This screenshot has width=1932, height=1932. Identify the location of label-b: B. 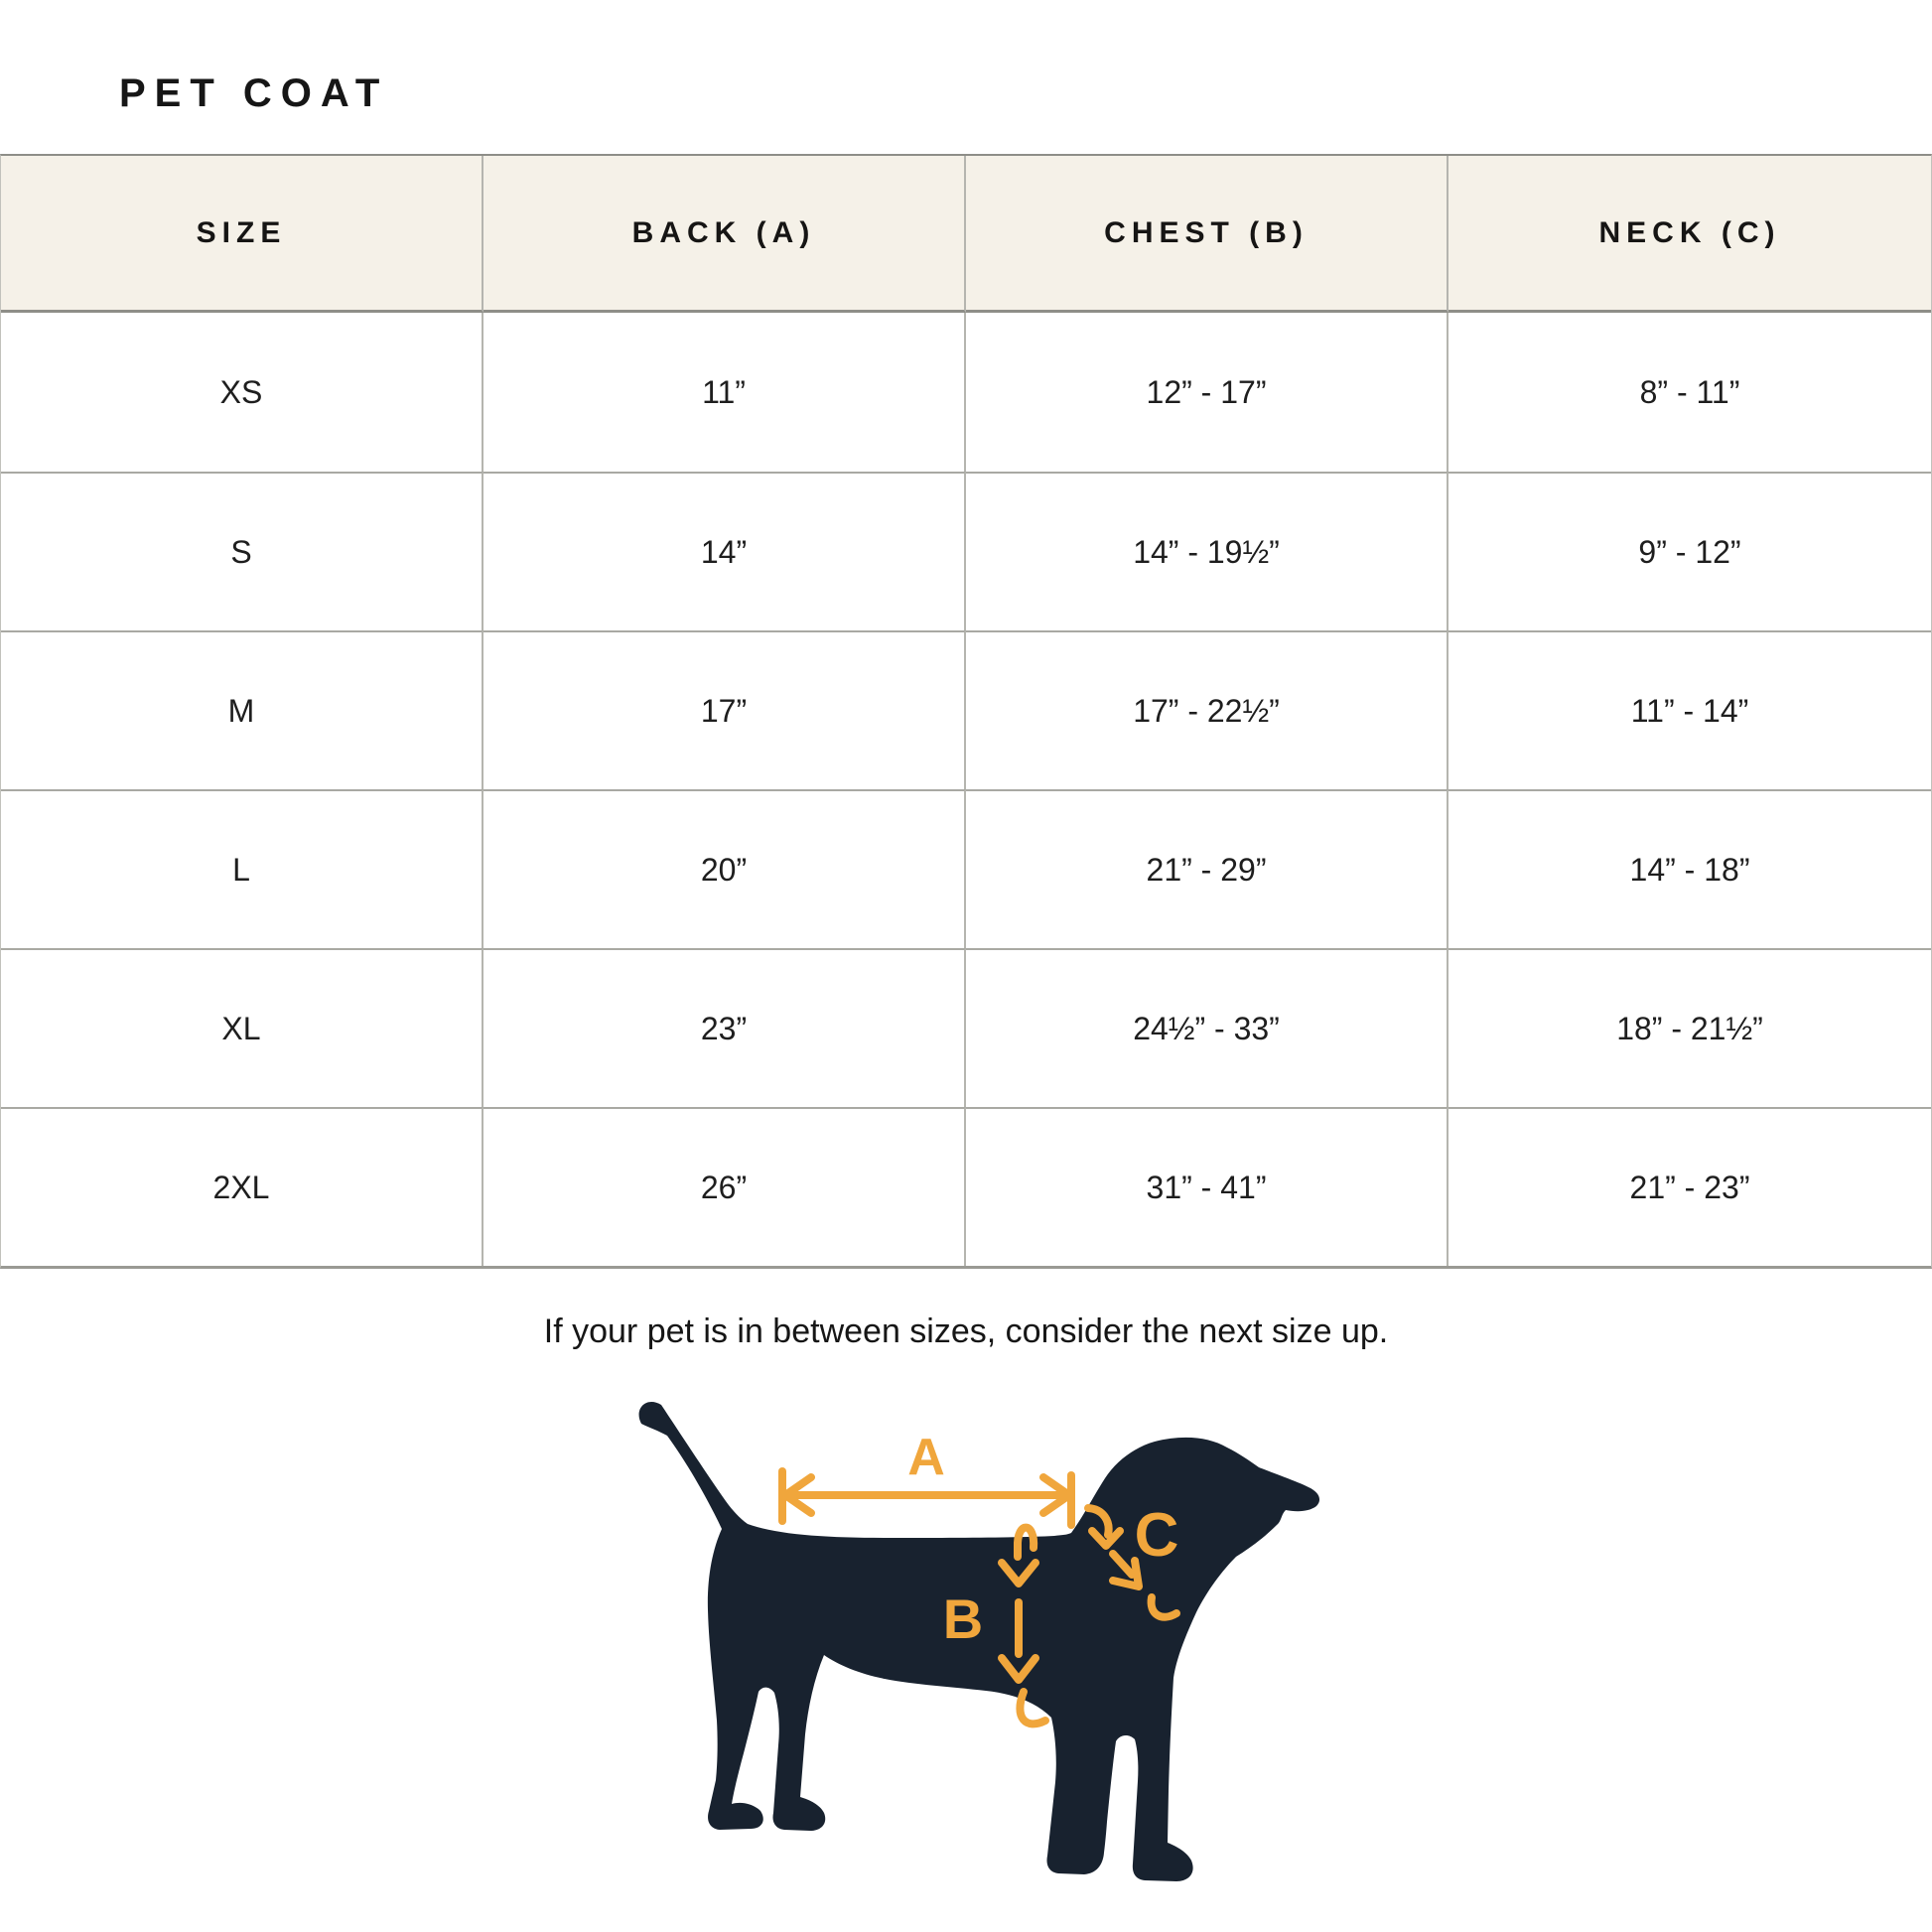
(963, 1618).